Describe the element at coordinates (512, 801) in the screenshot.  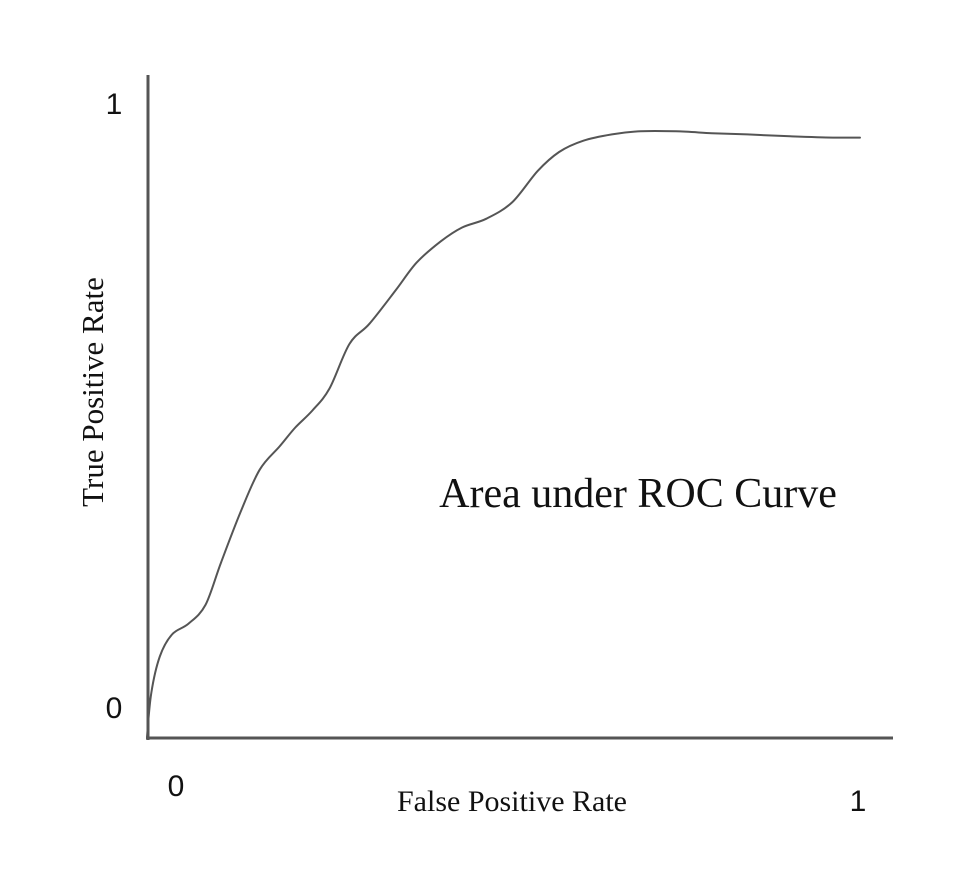
I see `x-axis-label: False Positive Rate` at that location.